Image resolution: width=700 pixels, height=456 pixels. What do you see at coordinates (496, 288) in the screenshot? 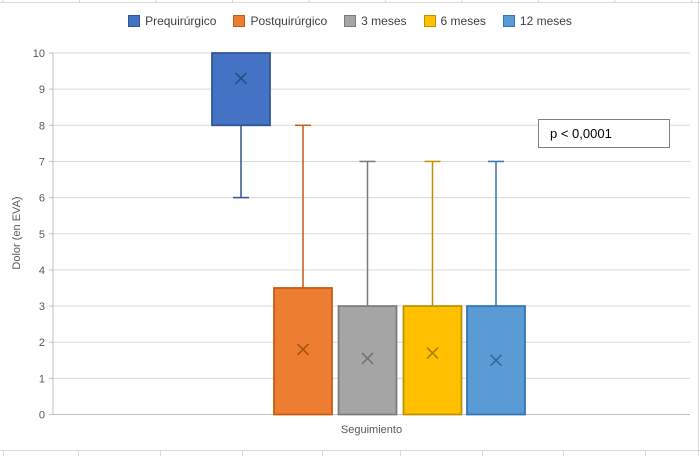
I see `box-series-5-12-meses` at bounding box center [496, 288].